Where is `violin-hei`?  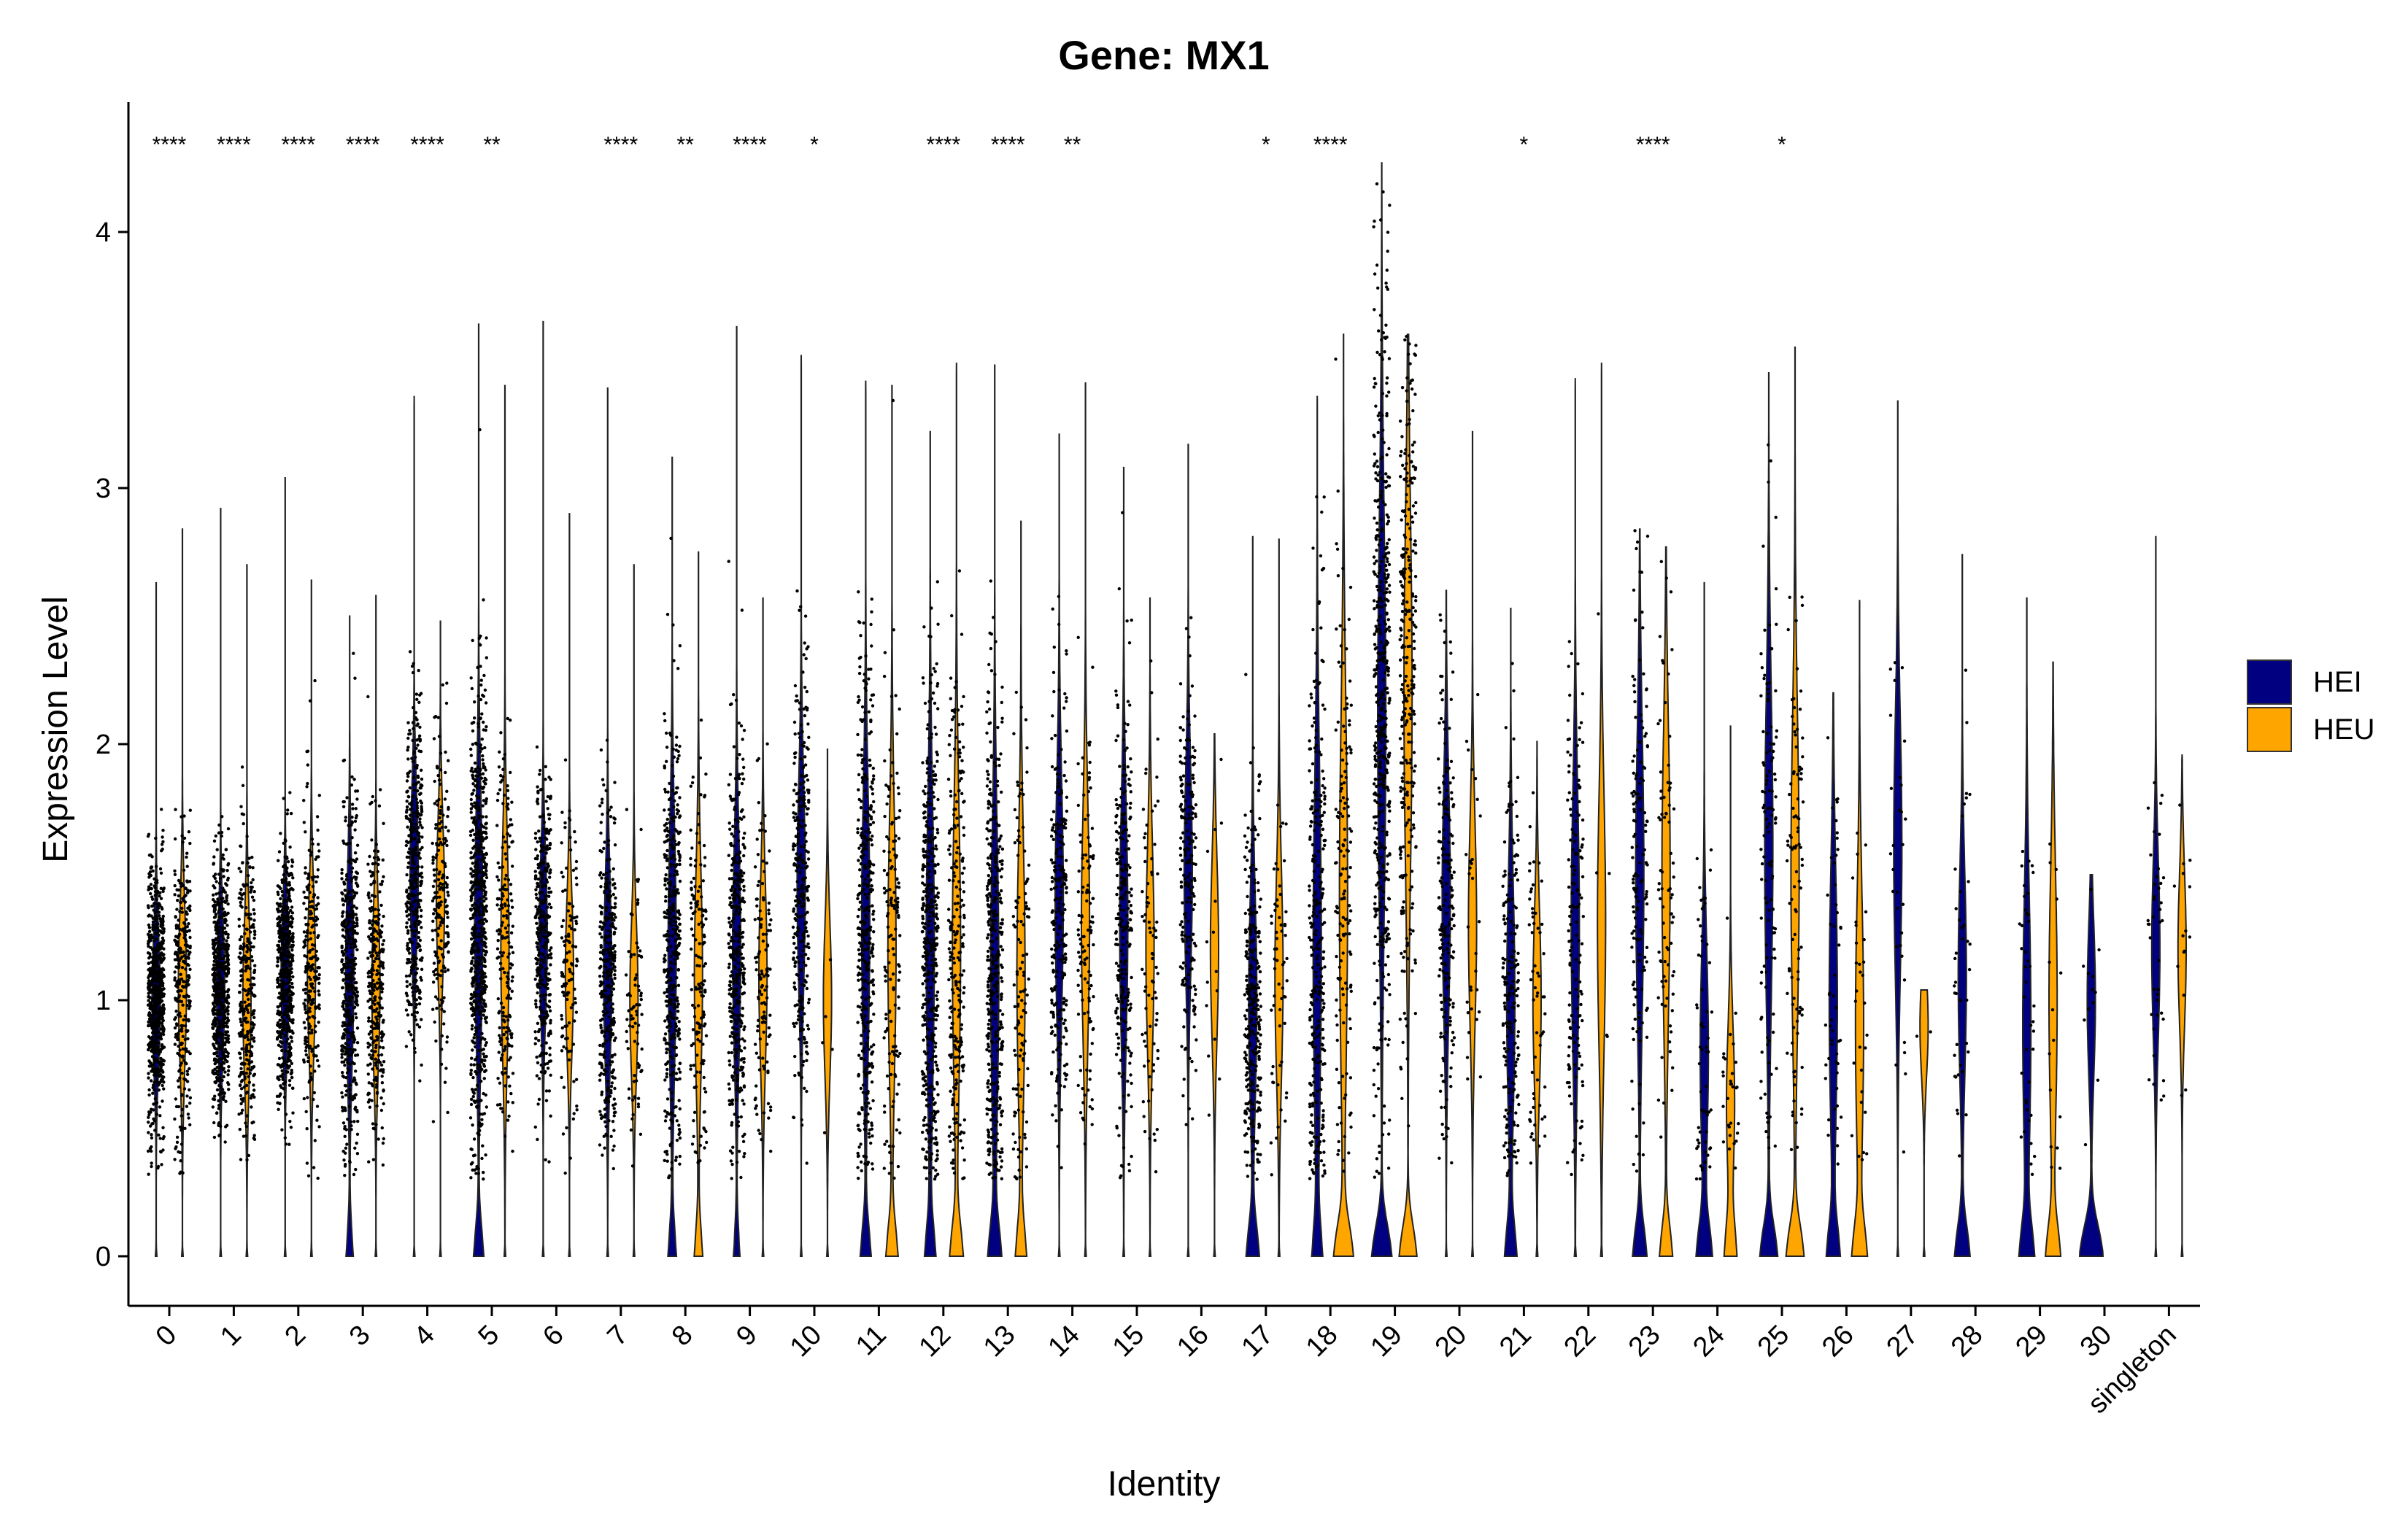 violin-hei is located at coordinates (1640, 893).